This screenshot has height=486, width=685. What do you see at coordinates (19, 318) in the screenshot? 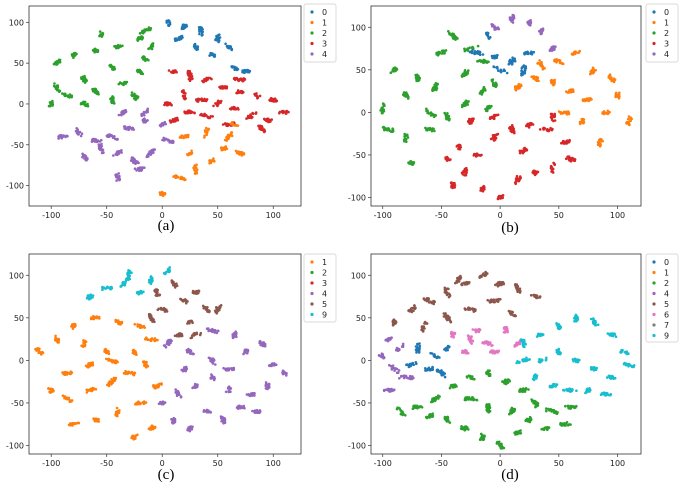
I see `y-tick-label: 50` at bounding box center [19, 318].